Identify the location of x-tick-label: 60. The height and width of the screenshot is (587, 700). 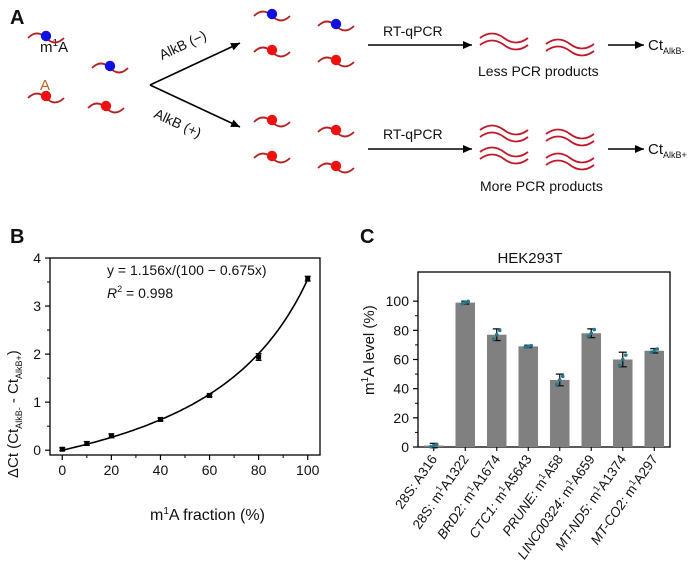
(210, 470).